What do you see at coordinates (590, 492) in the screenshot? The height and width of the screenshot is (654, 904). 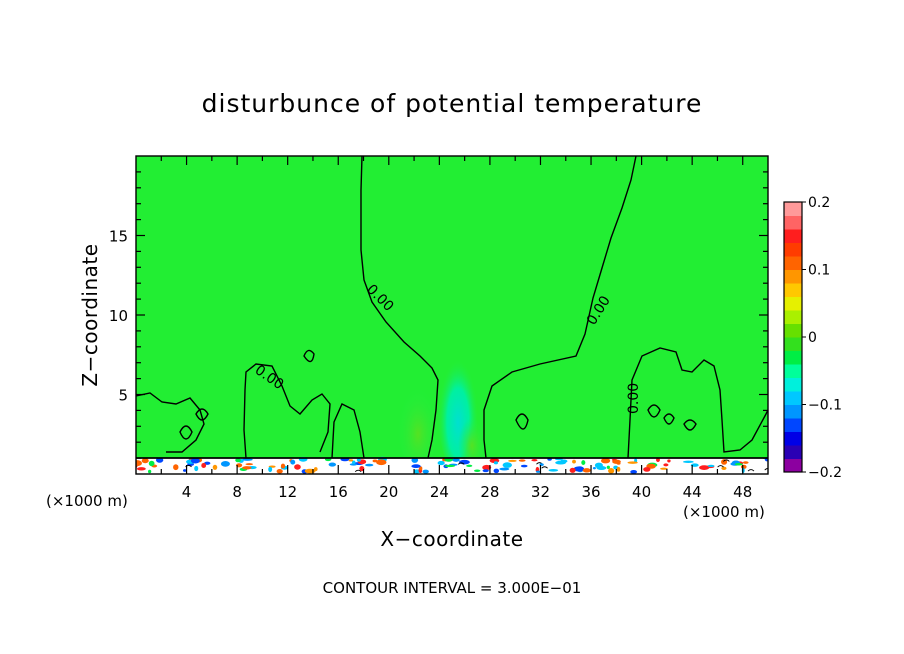 I see `x-tick-label: 36` at bounding box center [590, 492].